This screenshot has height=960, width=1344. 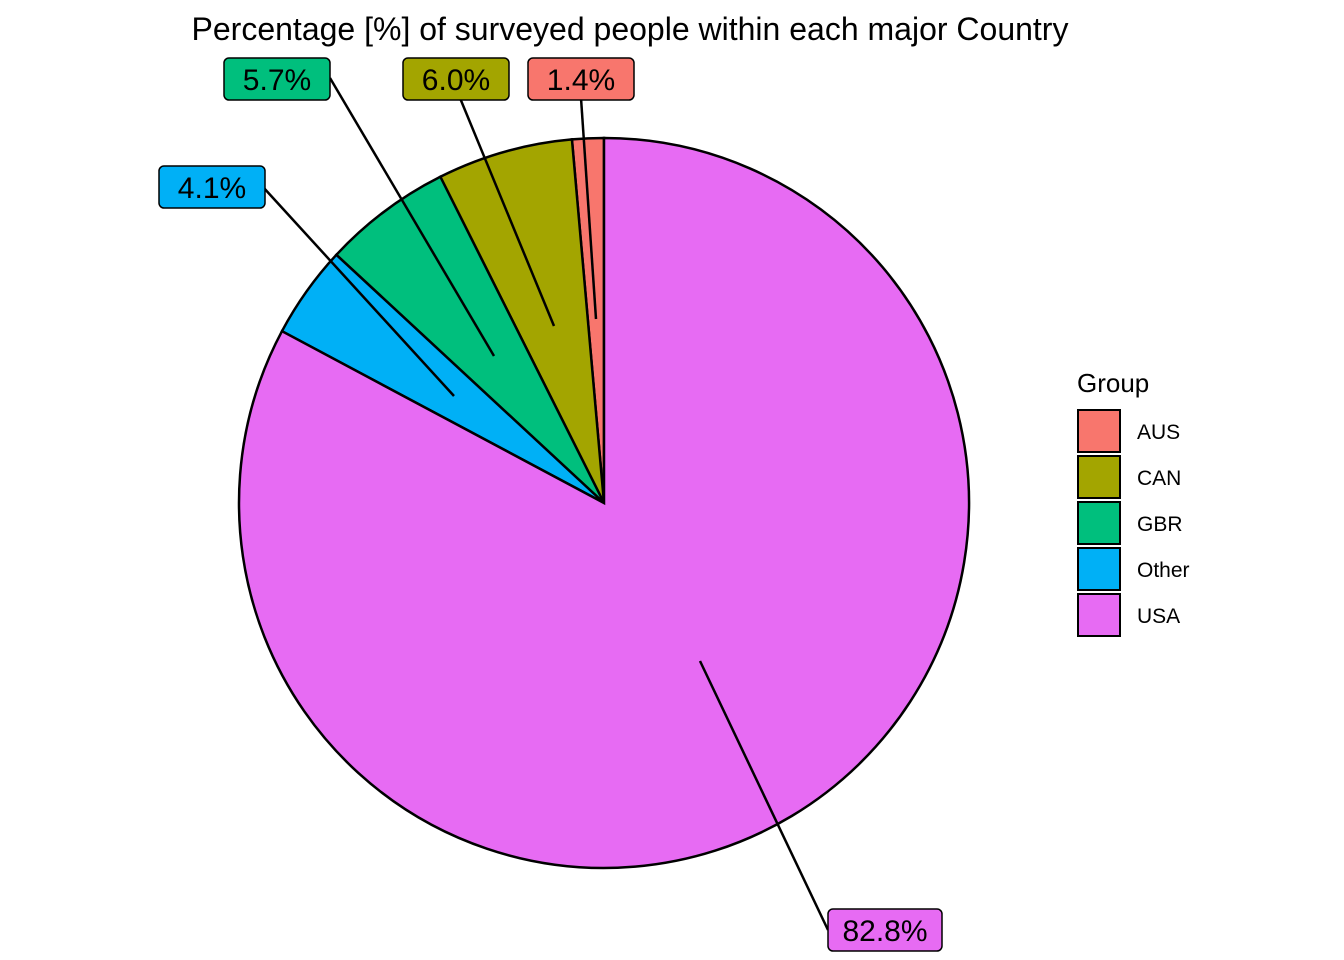 What do you see at coordinates (1099, 477) in the screenshot?
I see `legend-swatch-can` at bounding box center [1099, 477].